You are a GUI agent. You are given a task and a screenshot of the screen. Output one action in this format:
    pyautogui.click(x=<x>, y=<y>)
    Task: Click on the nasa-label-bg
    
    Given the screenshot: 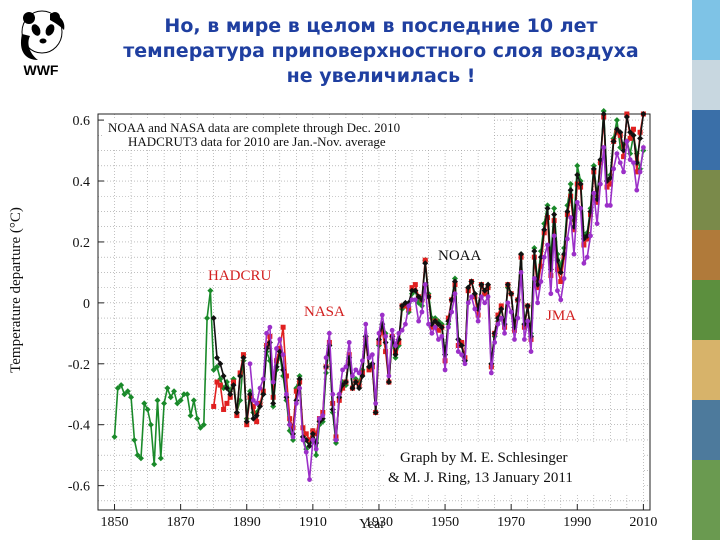 What is the action you would take?
    pyautogui.click(x=326, y=311)
    